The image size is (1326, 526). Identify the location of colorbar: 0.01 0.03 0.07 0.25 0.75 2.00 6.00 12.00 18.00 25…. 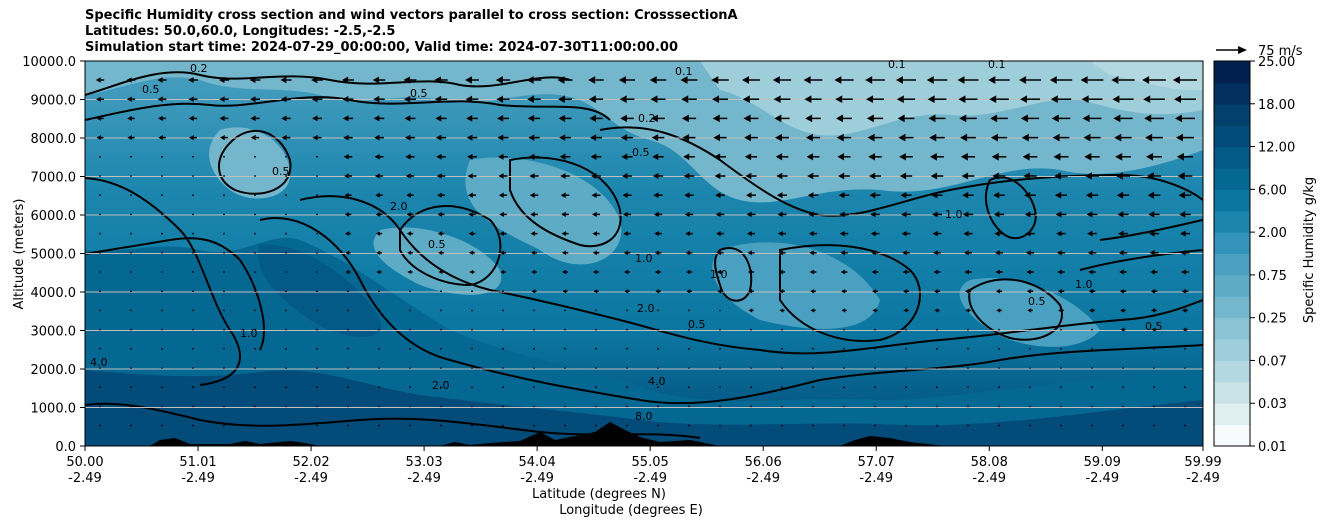
(1254, 255).